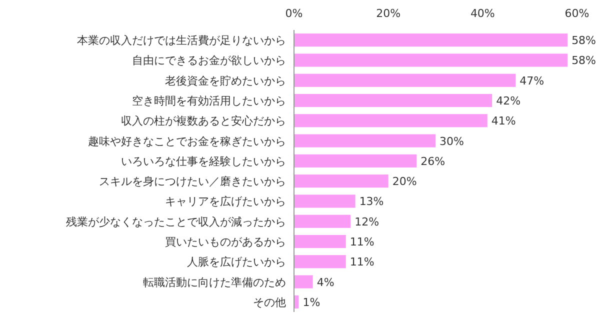 This screenshot has width=604, height=326. Describe the element at coordinates (187, 141) in the screenshot. I see `y-tick-label: 趣味や好きなことでお金を稼ぎたいから` at that location.